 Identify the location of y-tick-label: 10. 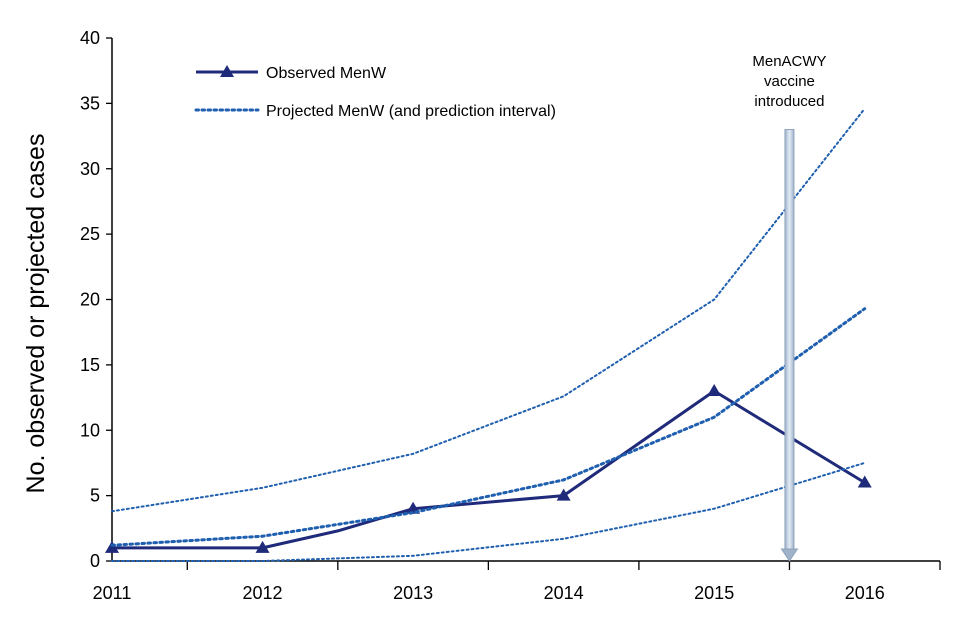
(90, 430).